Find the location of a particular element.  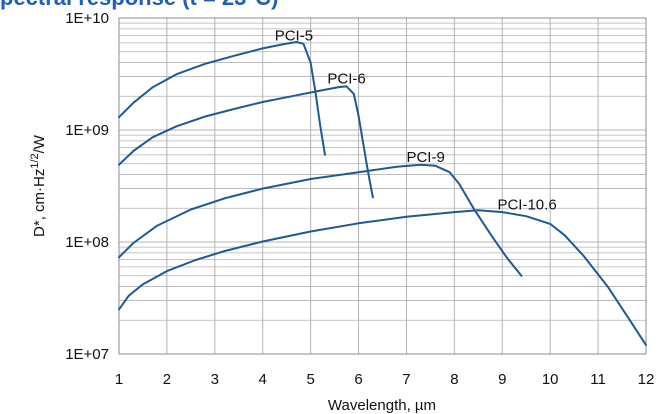

y-tick-label: 1E+10 is located at coordinates (87, 18).